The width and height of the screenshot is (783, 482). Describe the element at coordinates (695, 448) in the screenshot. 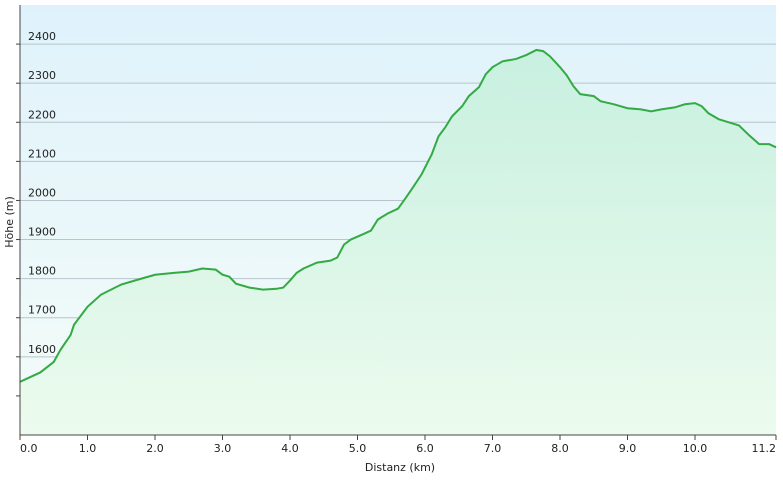

I see `x-tick-label: 10.0` at that location.